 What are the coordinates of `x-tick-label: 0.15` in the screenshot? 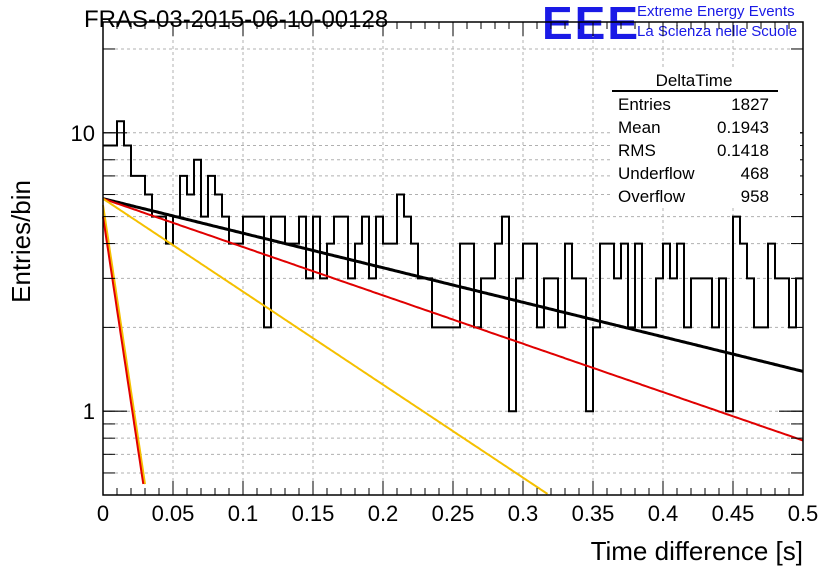 It's located at (313, 513).